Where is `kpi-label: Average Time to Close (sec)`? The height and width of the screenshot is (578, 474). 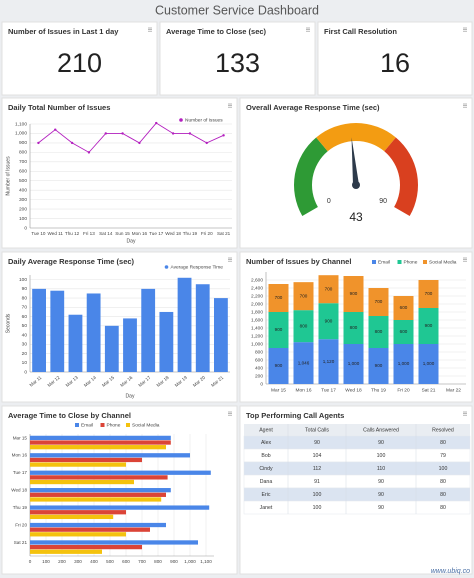
kpi-label: Average Time to Close (sec) is located at coordinates (216, 31).